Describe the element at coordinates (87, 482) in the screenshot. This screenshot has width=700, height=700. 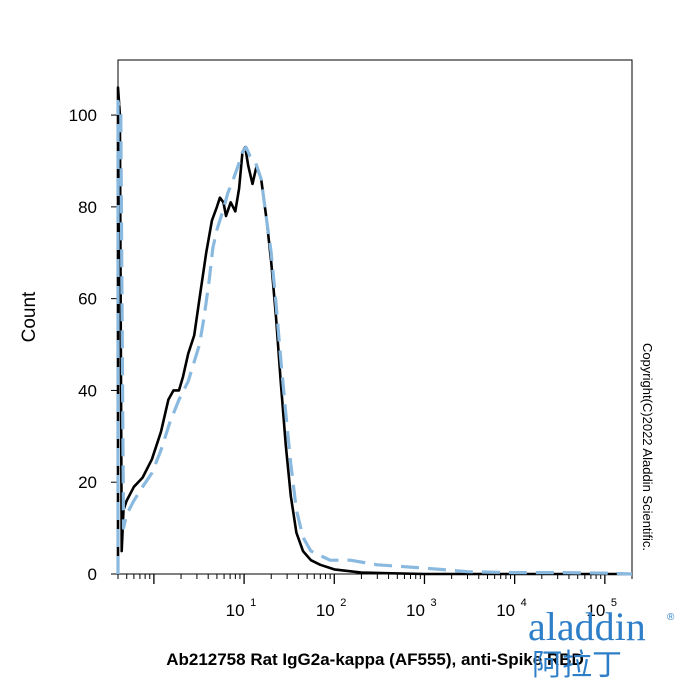
I see `y-tick-label: 20` at that location.